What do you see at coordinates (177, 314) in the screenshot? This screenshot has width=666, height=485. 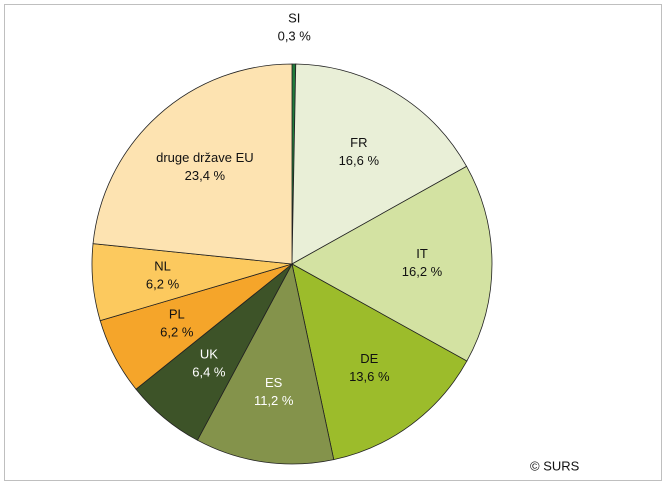 I see `slice-label: PL` at bounding box center [177, 314].